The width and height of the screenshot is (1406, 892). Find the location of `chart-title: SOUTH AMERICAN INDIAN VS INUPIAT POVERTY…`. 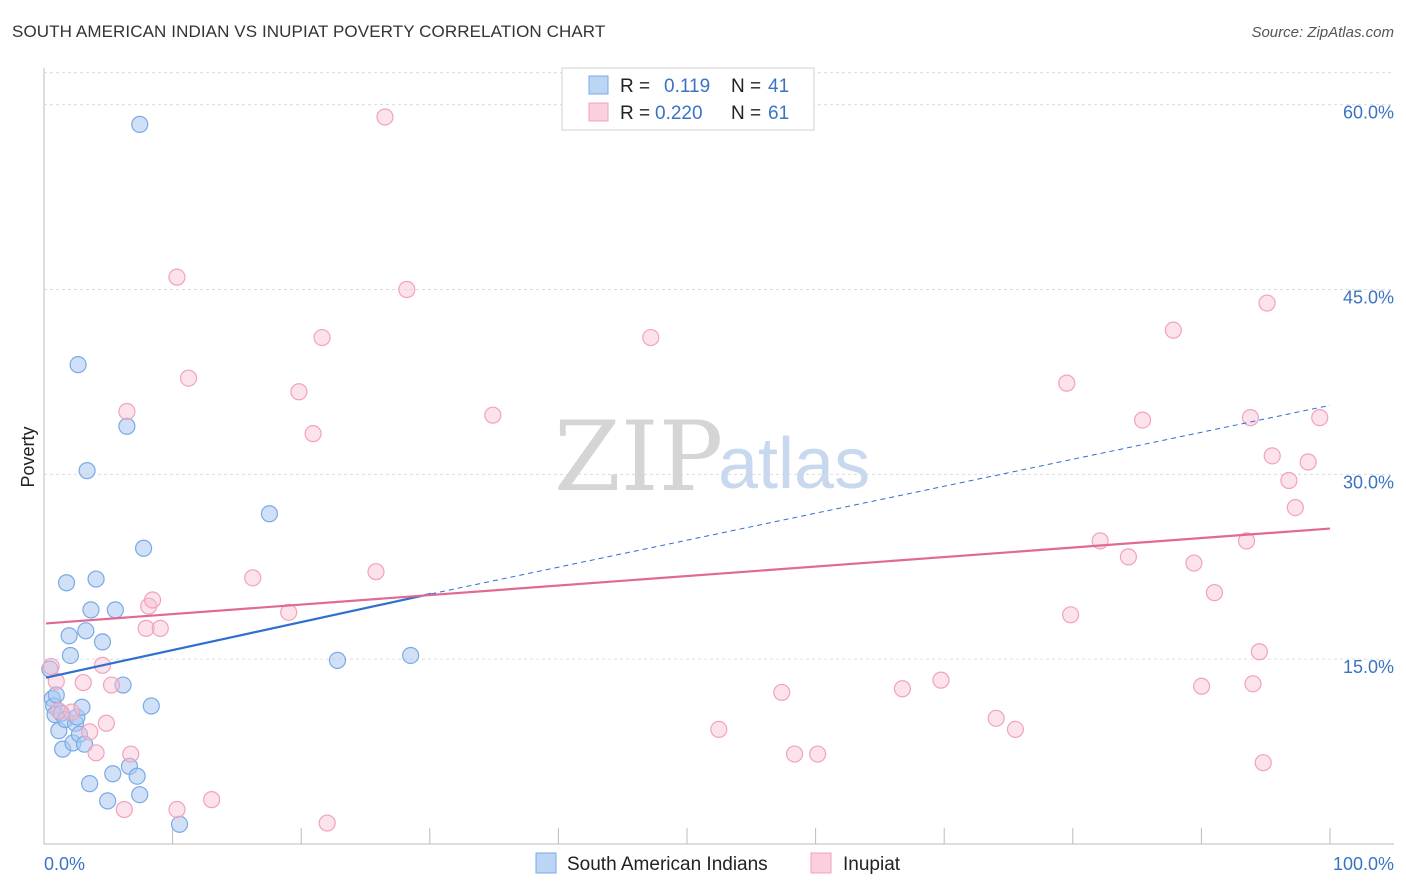

chart-title: SOUTH AMERICAN INDIAN VS INUPIAT POVERTY… is located at coordinates (309, 31).